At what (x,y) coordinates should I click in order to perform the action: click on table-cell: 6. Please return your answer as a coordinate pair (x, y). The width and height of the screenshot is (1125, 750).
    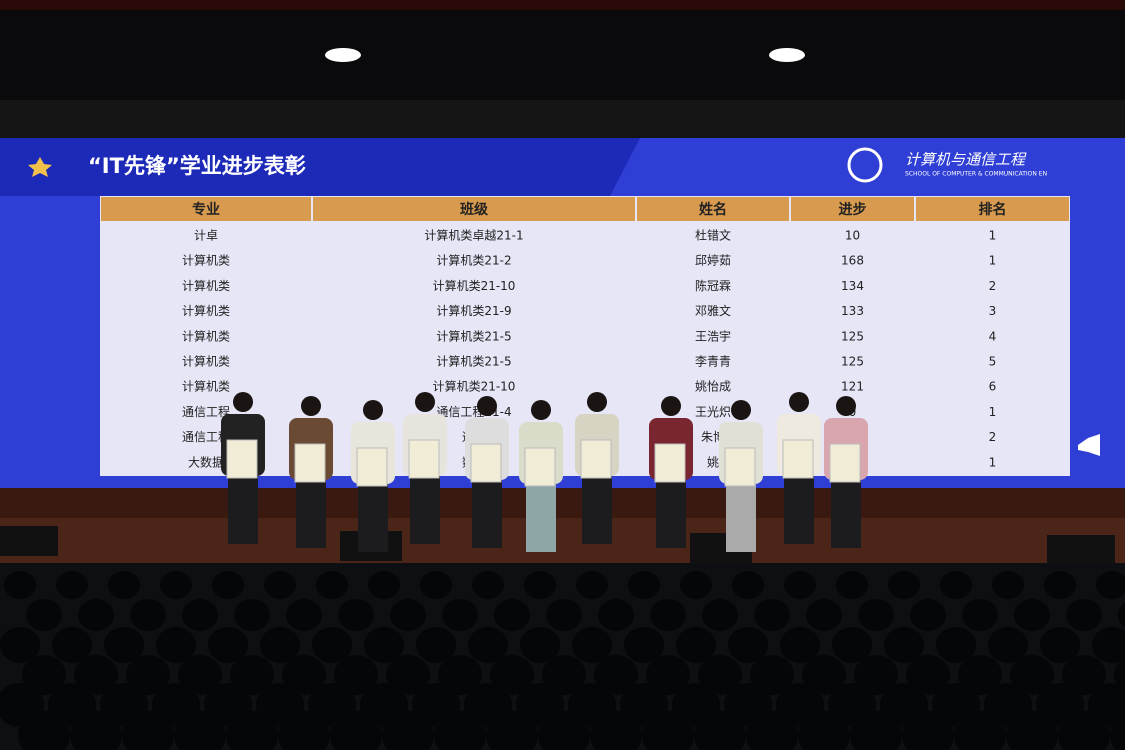
    Looking at the image, I should click on (993, 387).